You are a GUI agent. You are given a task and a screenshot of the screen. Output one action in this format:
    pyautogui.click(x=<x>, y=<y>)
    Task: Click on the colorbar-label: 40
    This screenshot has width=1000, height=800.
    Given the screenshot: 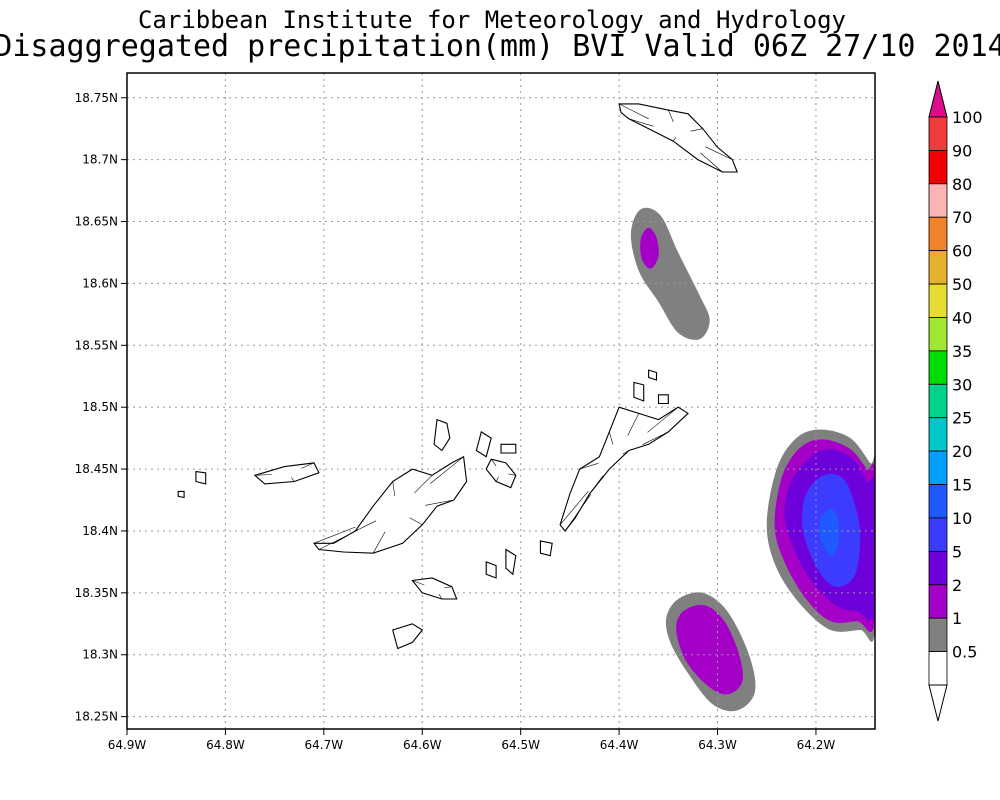 What is the action you would take?
    pyautogui.click(x=962, y=317)
    